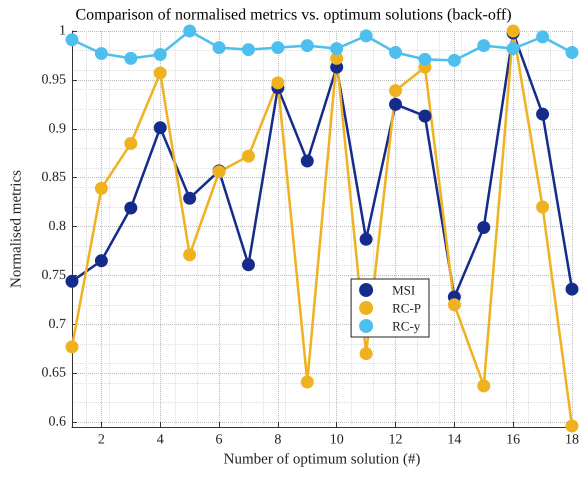 The height and width of the screenshot is (477, 587). Describe the element at coordinates (54, 178) in the screenshot. I see `y-tick-label: 0.85` at that location.